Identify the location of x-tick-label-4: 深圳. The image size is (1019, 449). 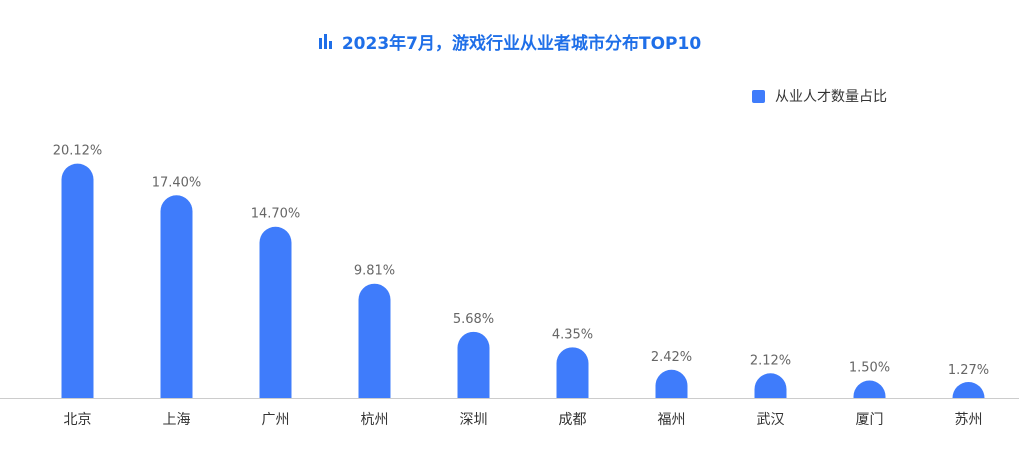
(474, 420).